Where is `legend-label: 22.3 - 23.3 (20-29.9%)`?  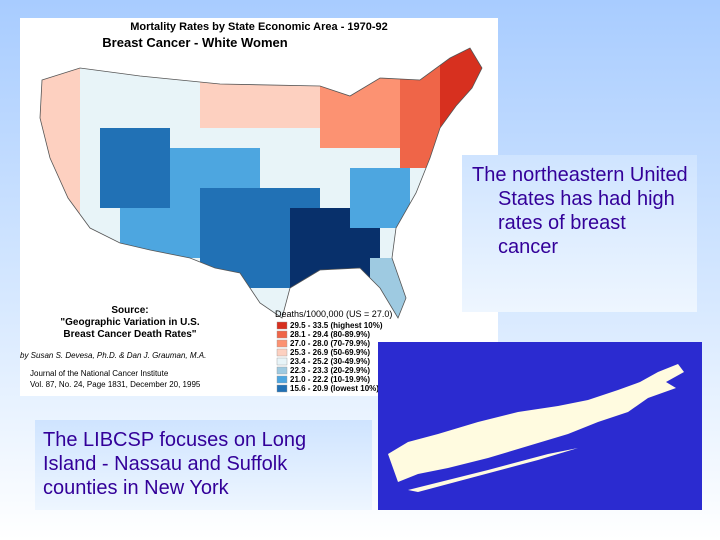 legend-label: 22.3 - 23.3 (20-29.9%) is located at coordinates (330, 370).